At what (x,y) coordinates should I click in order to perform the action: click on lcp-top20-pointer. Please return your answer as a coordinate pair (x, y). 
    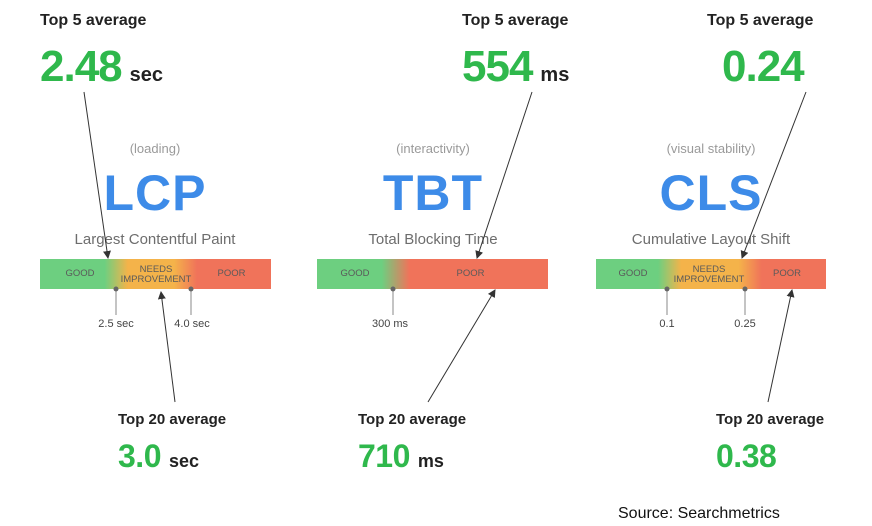
    Looking at the image, I should click on (166, 347).